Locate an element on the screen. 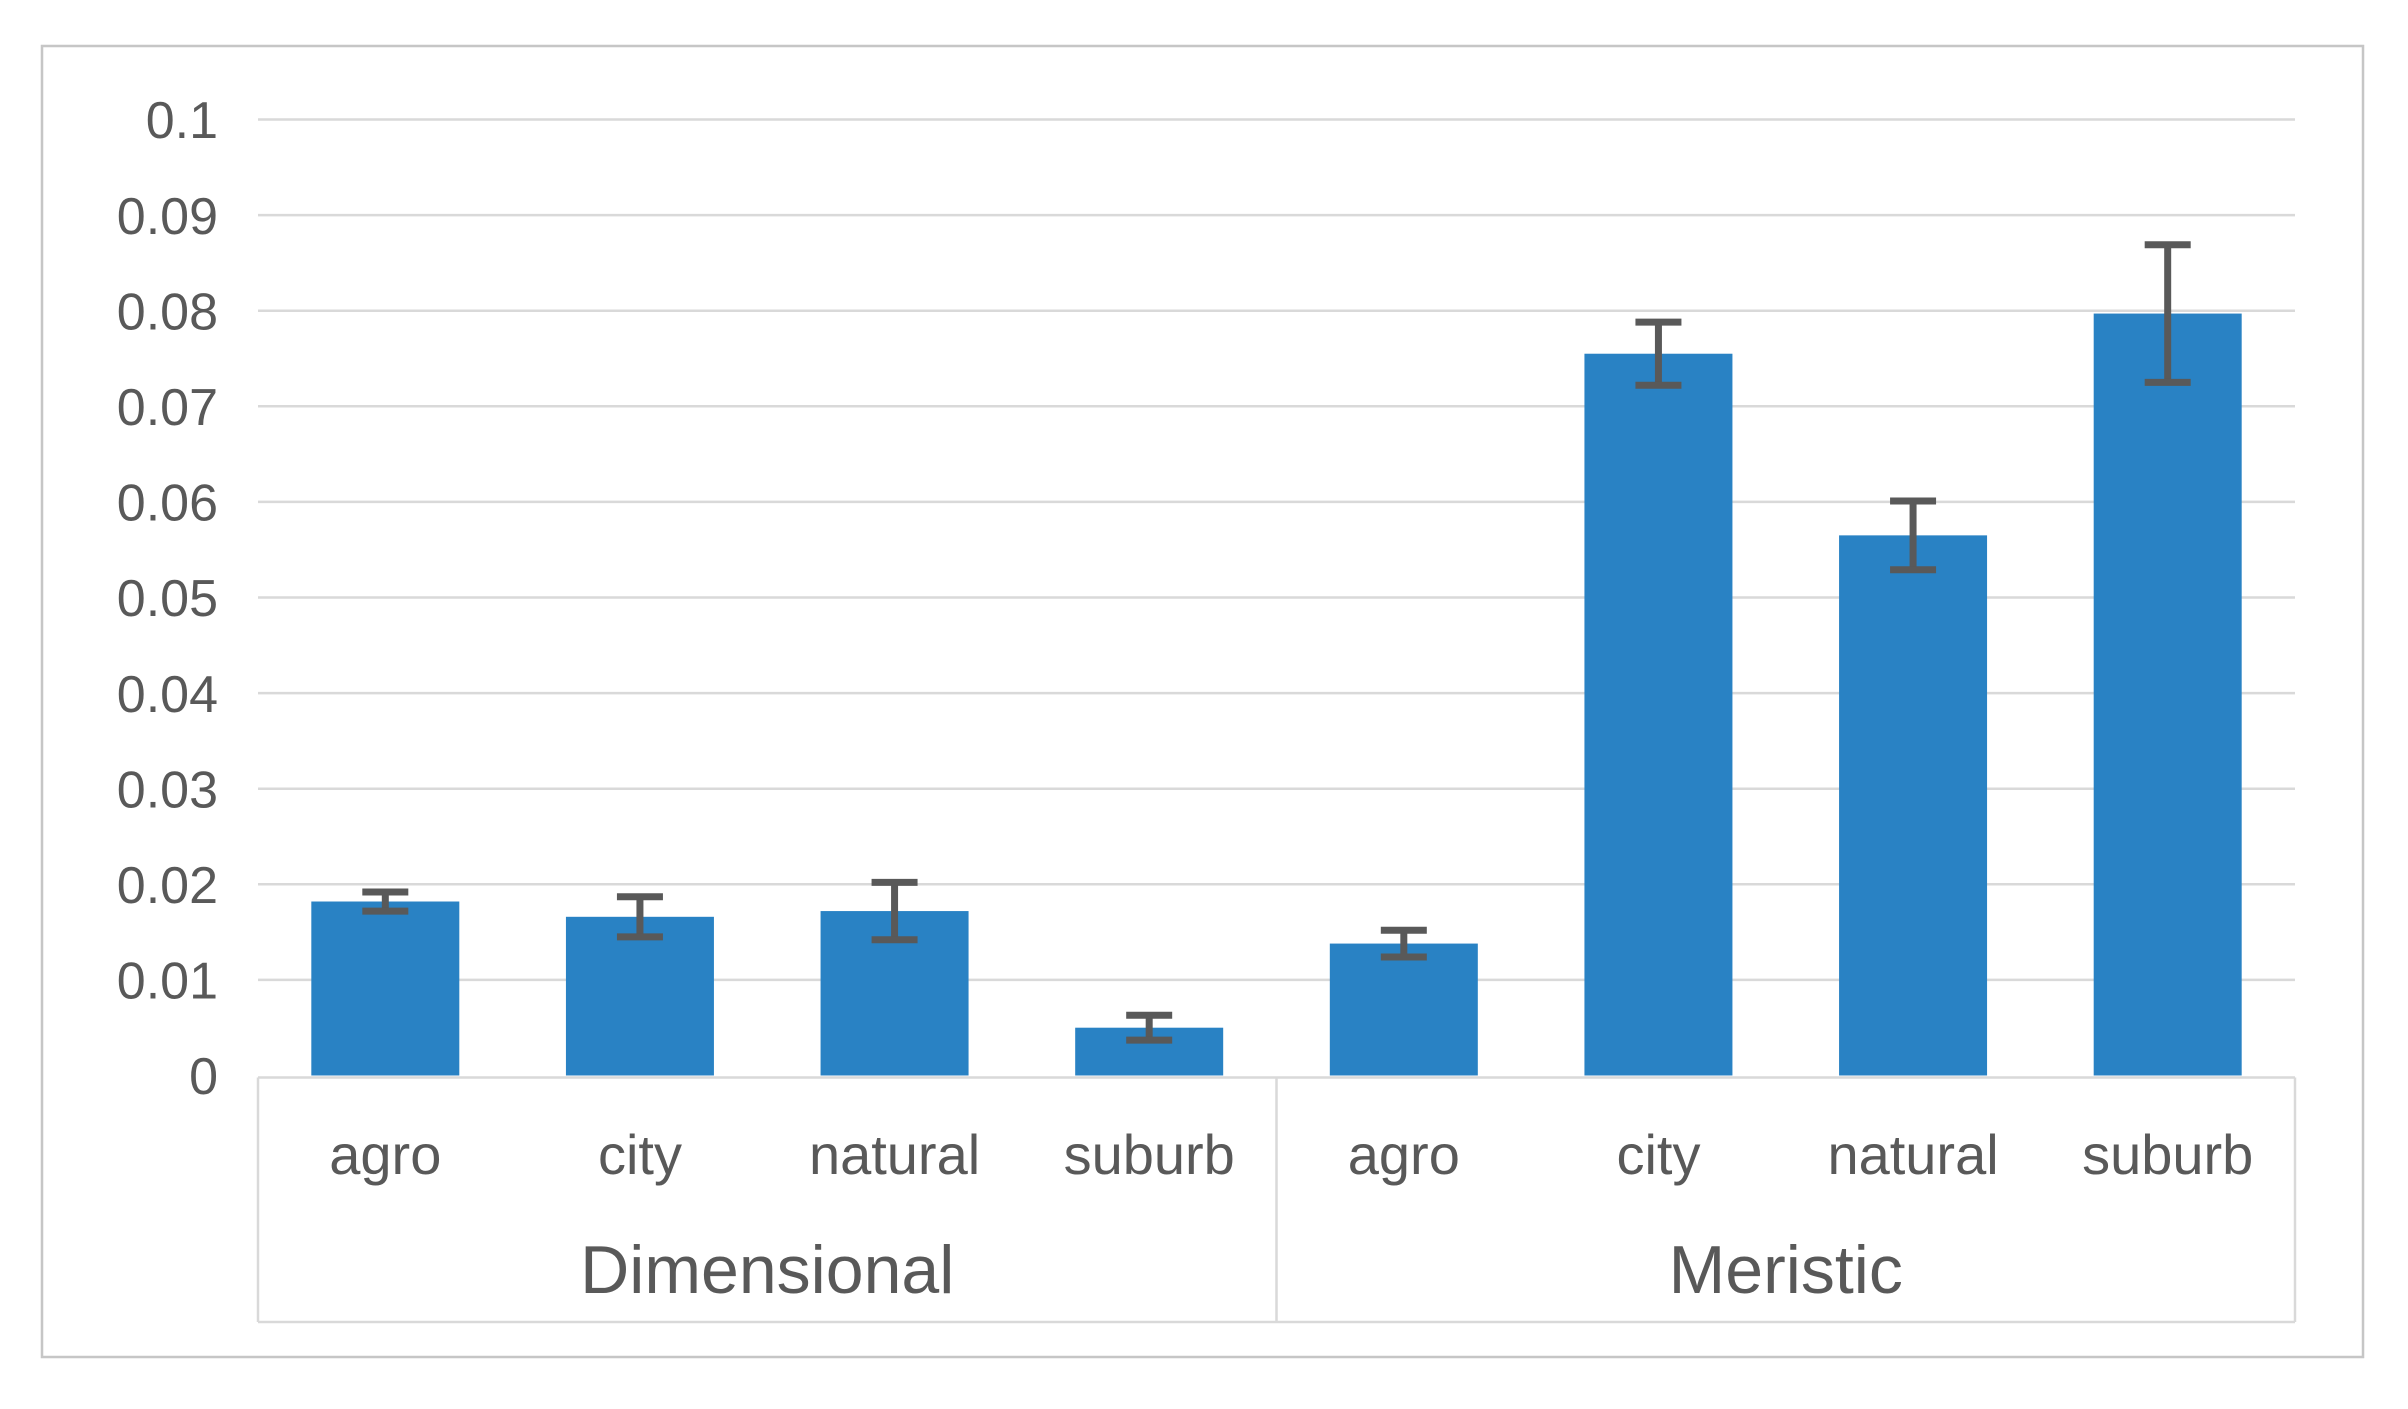 This screenshot has height=1409, width=2408. y-tick-label: 0.03 is located at coordinates (167, 790).